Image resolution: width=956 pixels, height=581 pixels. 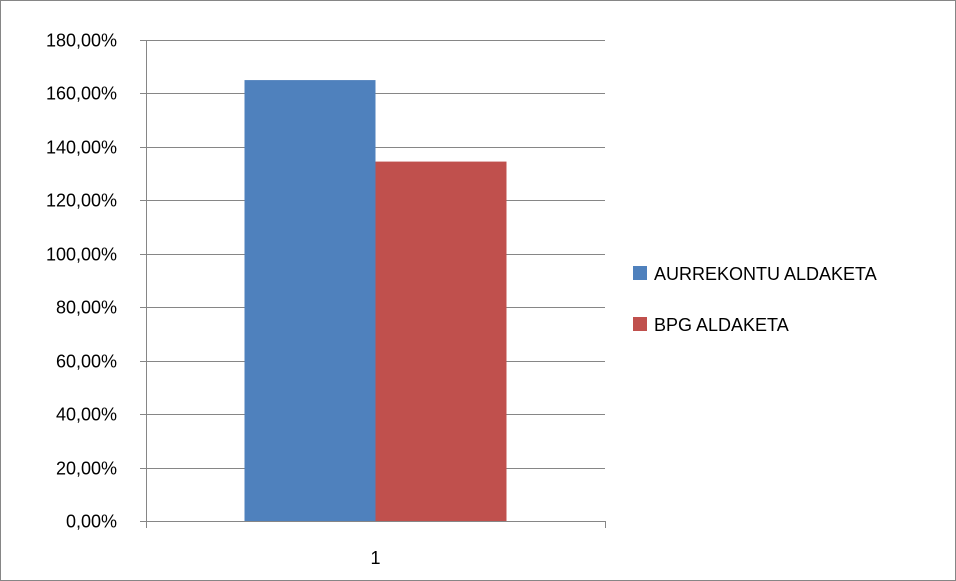 What do you see at coordinates (81, 94) in the screenshot?
I see `y-tick-label: 160,00%` at bounding box center [81, 94].